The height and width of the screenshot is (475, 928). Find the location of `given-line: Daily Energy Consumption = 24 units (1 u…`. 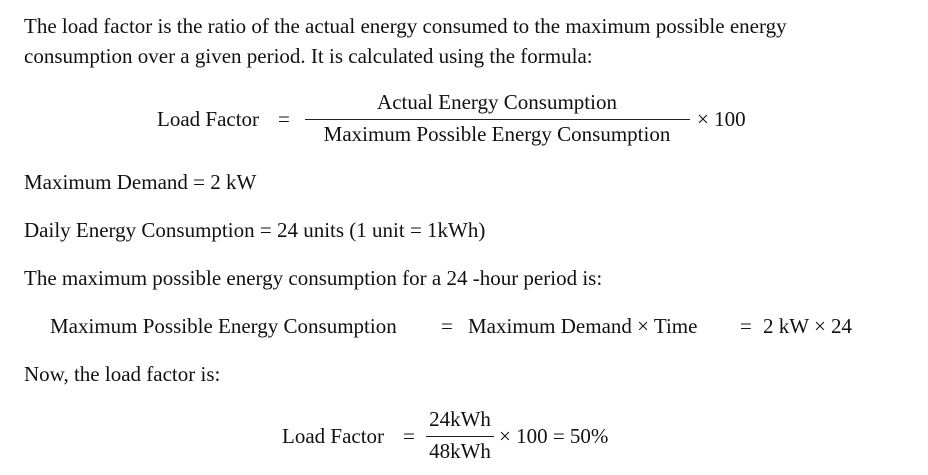

given-line: Daily Energy Consumption = 24 units (1 u… is located at coordinates (255, 230).